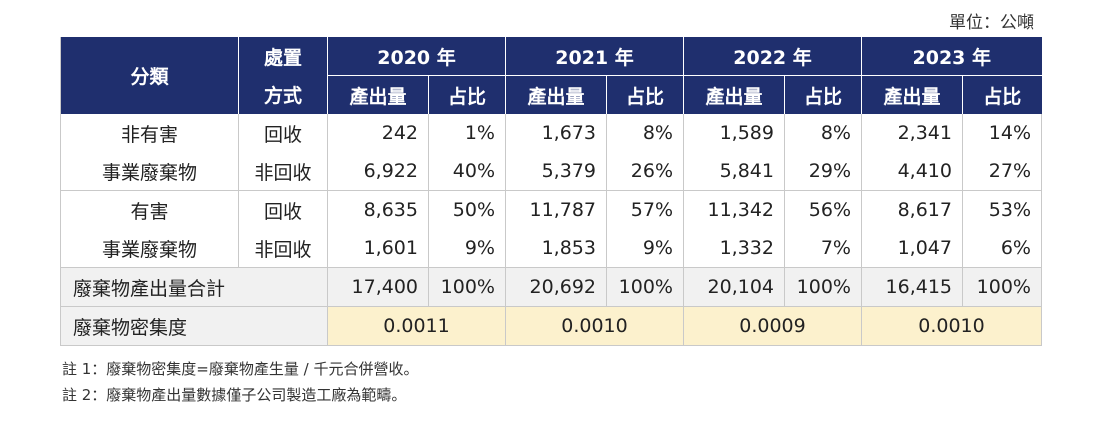  What do you see at coordinates (283, 56) in the screenshot?
I see `header-method-line1: 處置` at bounding box center [283, 56].